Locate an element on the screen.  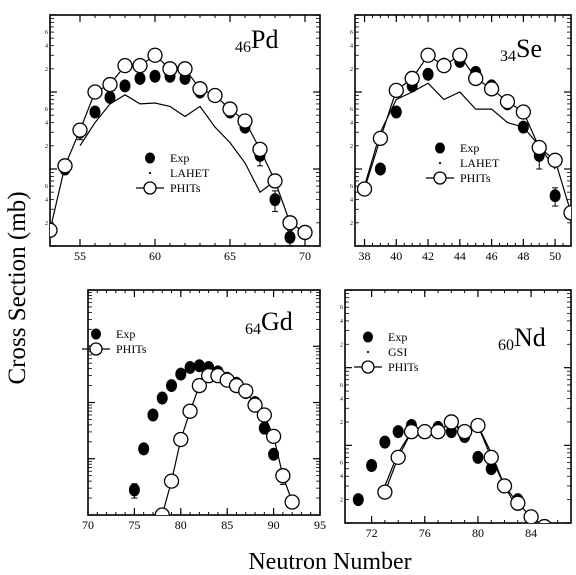
element-label-symbol: Se is located at coordinates (529, 48).